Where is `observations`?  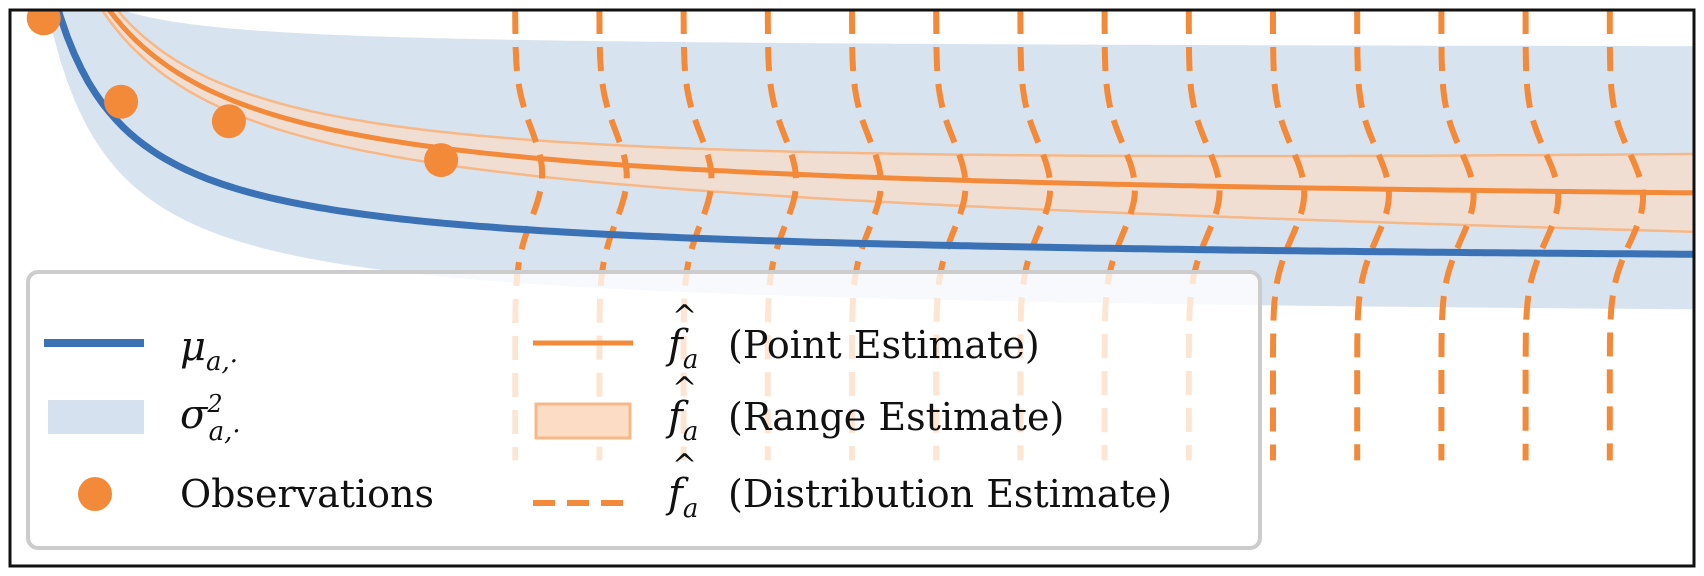 observations is located at coordinates (242, 94).